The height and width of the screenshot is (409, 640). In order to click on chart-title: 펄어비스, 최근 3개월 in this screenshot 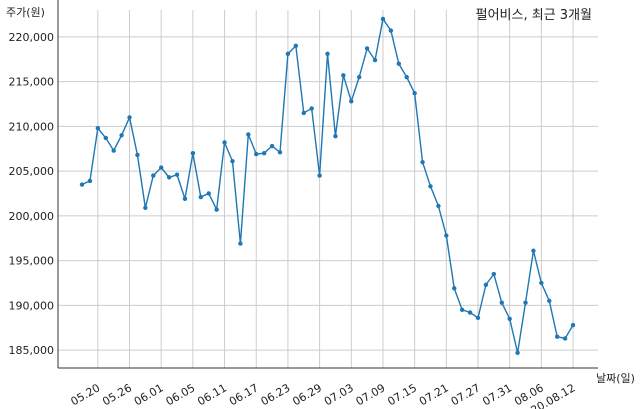, I will do `click(534, 15)`.